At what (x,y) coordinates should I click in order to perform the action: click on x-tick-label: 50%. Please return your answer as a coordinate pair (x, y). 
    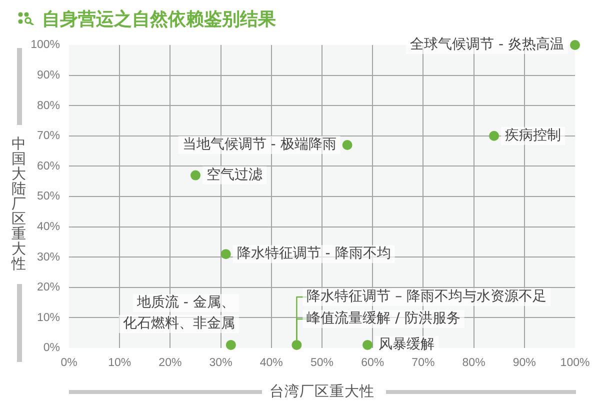
    Looking at the image, I should click on (322, 363).